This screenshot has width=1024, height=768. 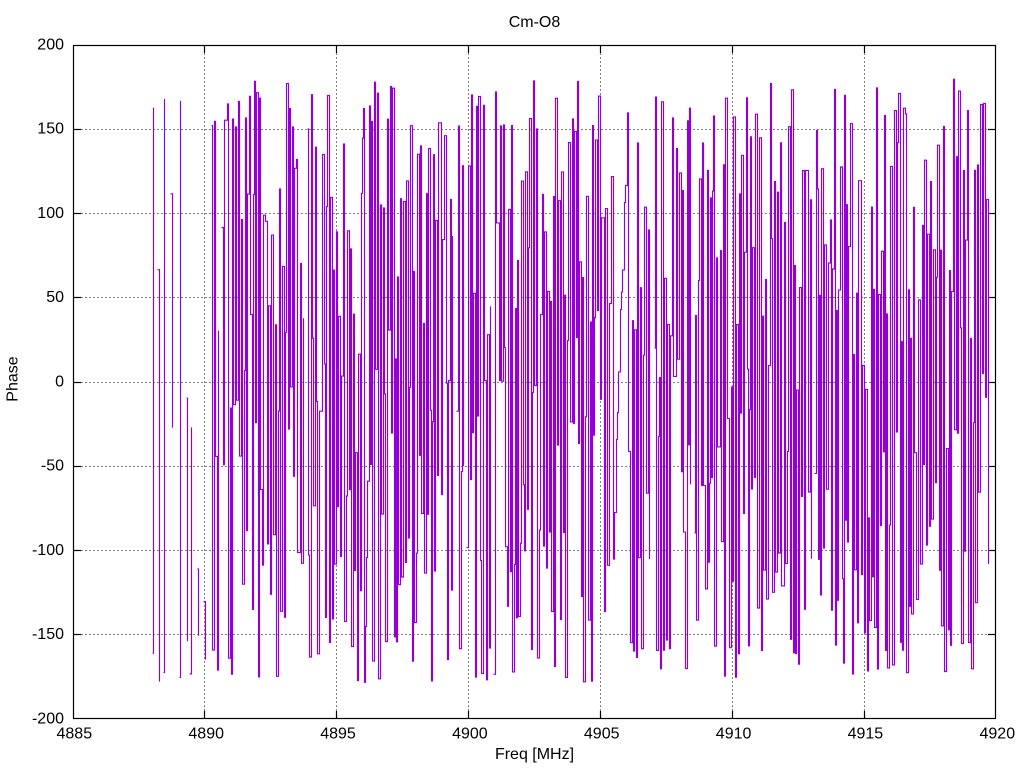 I want to click on svg-text: -100, so click(x=48, y=550).